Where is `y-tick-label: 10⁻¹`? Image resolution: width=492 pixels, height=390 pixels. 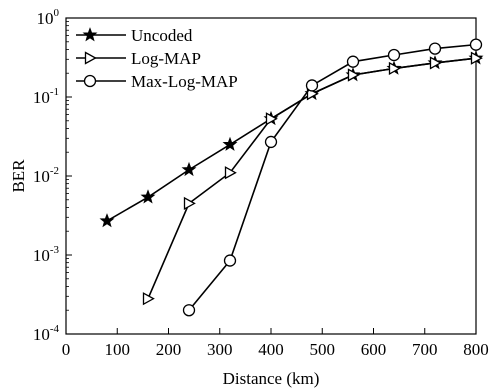
y-tick-label: 10⁻¹ is located at coordinates (46, 96).